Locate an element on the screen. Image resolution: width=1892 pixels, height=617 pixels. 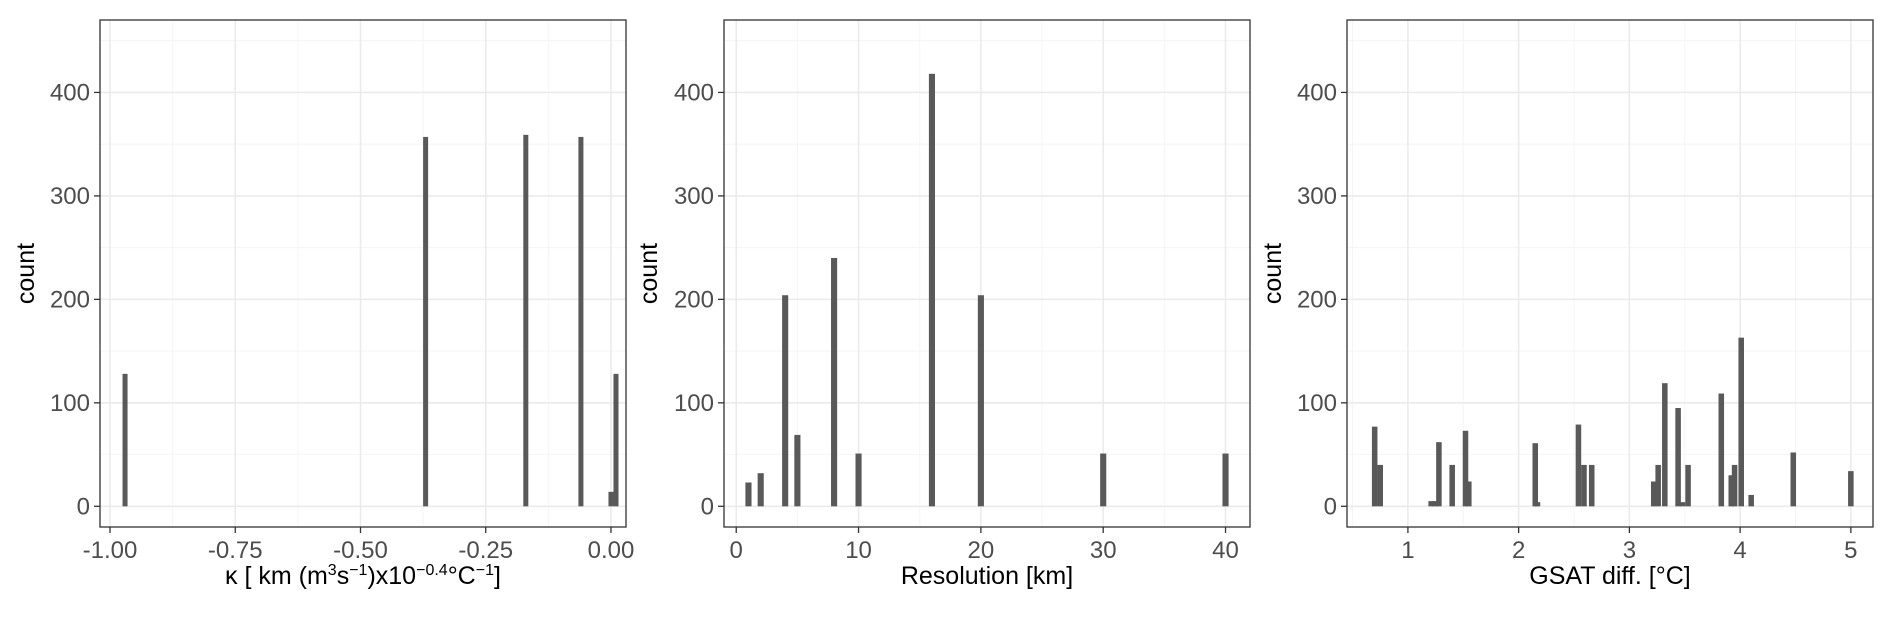
x-axis-label: κ [ km (m3s−1)x10−0.4°C−1] is located at coordinates (363, 576).